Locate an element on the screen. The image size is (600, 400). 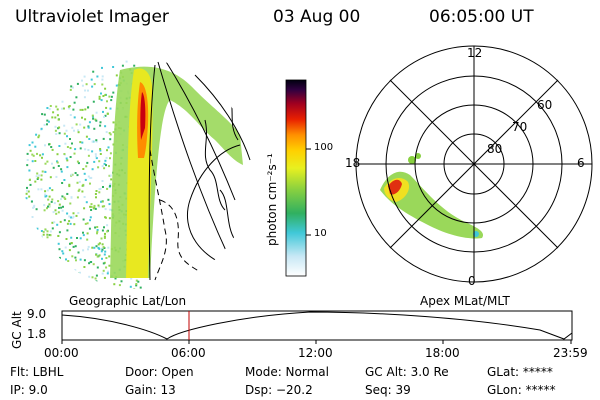
flt-info: Flt: LBHL is located at coordinates (37, 372).